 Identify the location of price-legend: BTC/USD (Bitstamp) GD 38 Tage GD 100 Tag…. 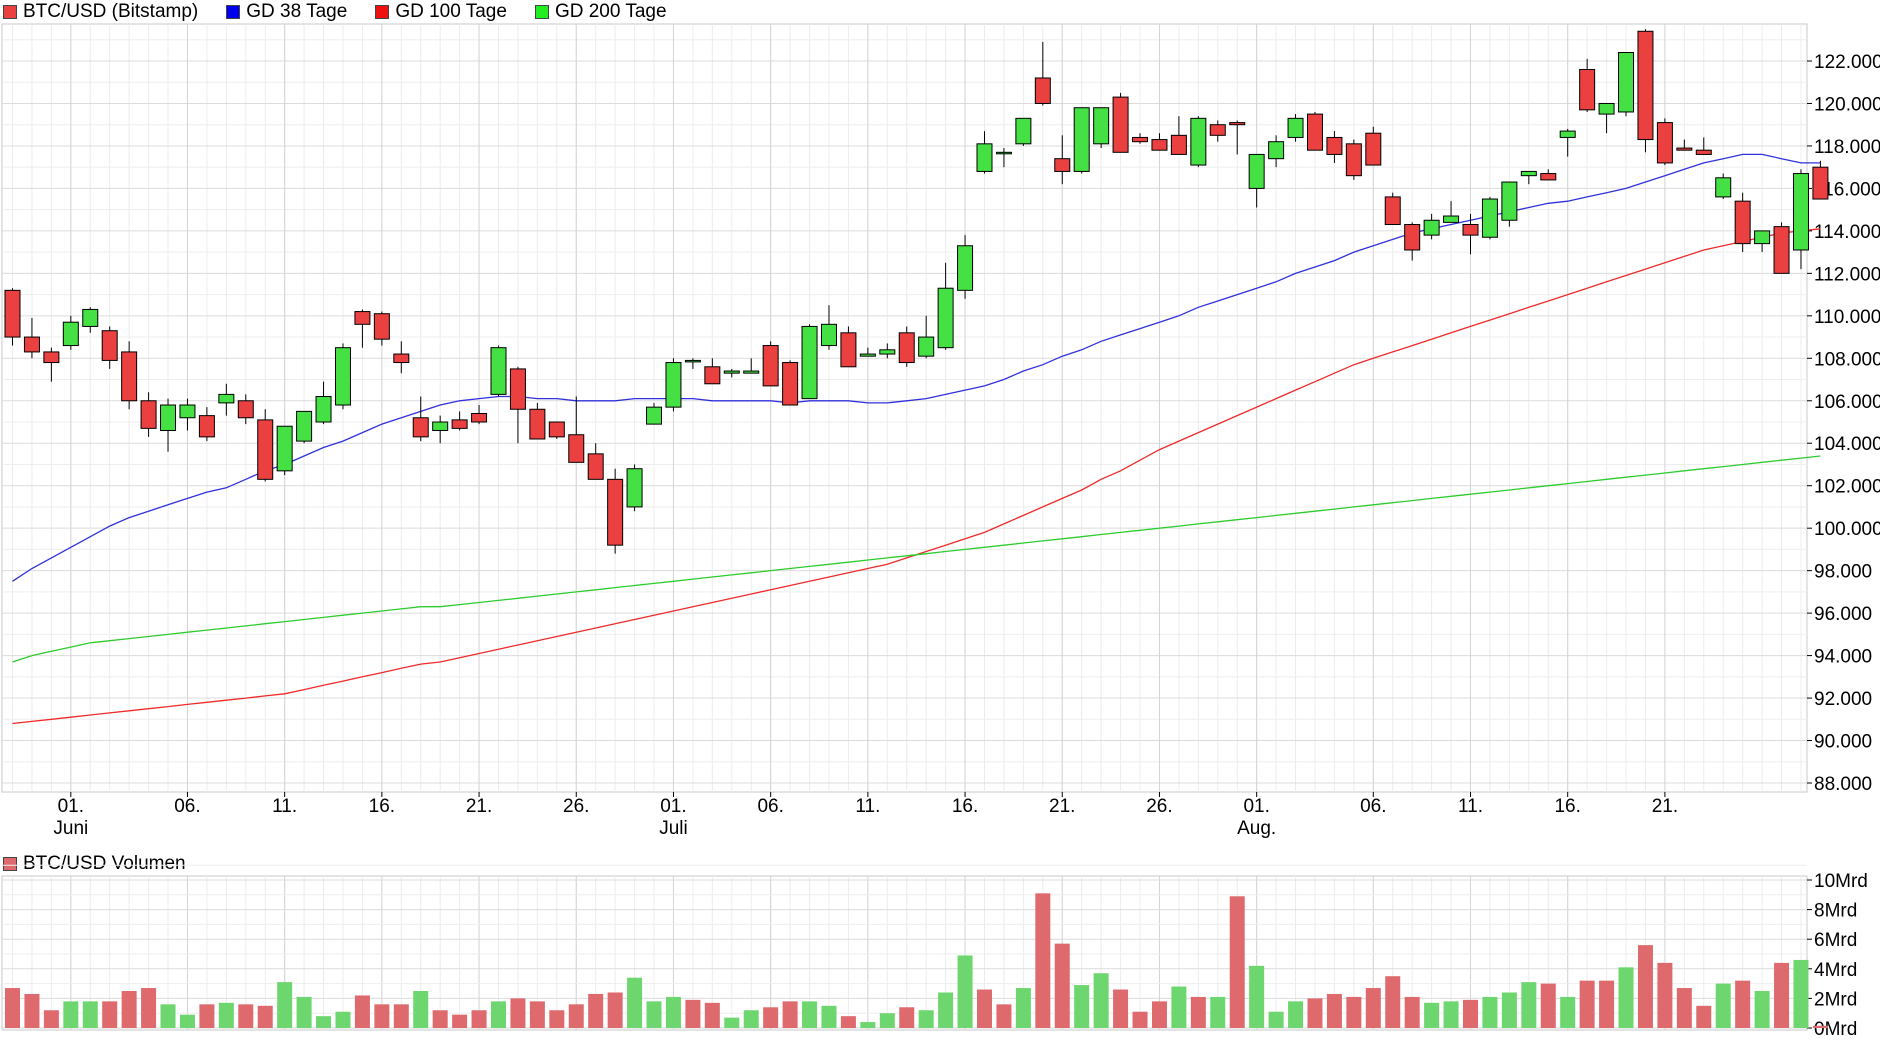
(349, 12).